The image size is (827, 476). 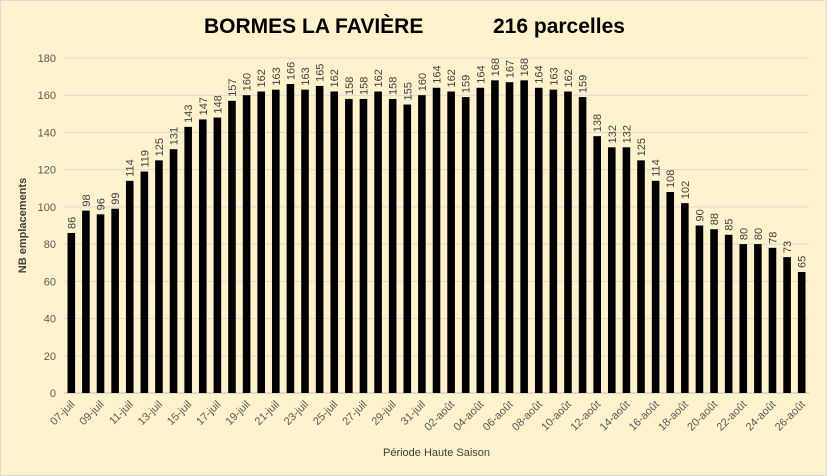 What do you see at coordinates (23, 225) in the screenshot?
I see `y-axis-title: NB emplacements` at bounding box center [23, 225].